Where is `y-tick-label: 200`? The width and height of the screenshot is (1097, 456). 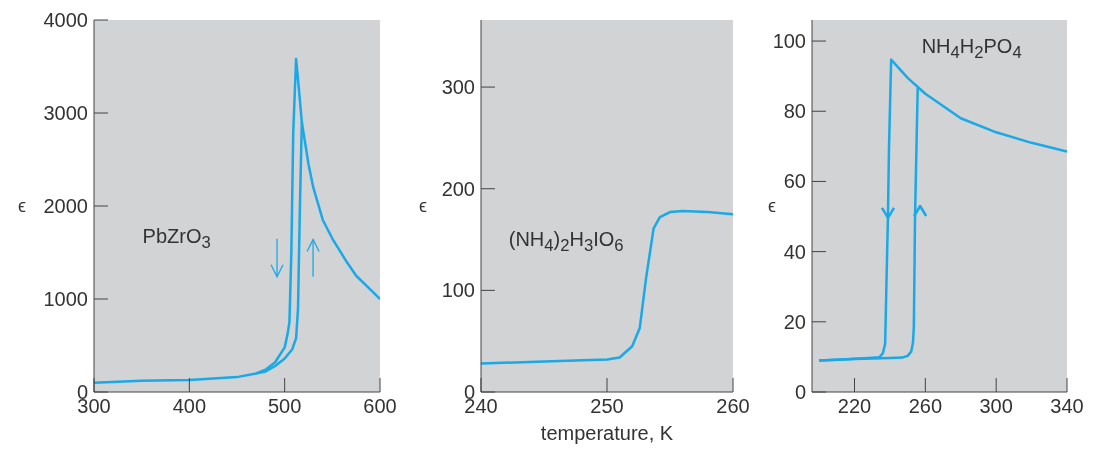 y-tick-label: 200 is located at coordinates (458, 188).